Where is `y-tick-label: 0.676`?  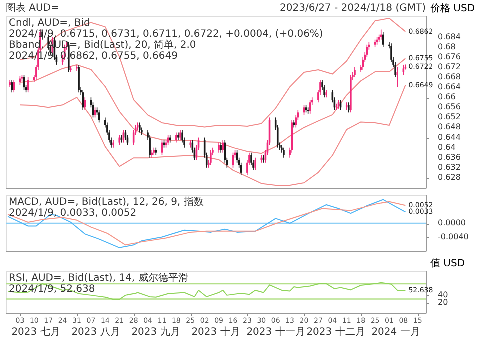
y-tick-label: 0.676 is located at coordinates (449, 57).